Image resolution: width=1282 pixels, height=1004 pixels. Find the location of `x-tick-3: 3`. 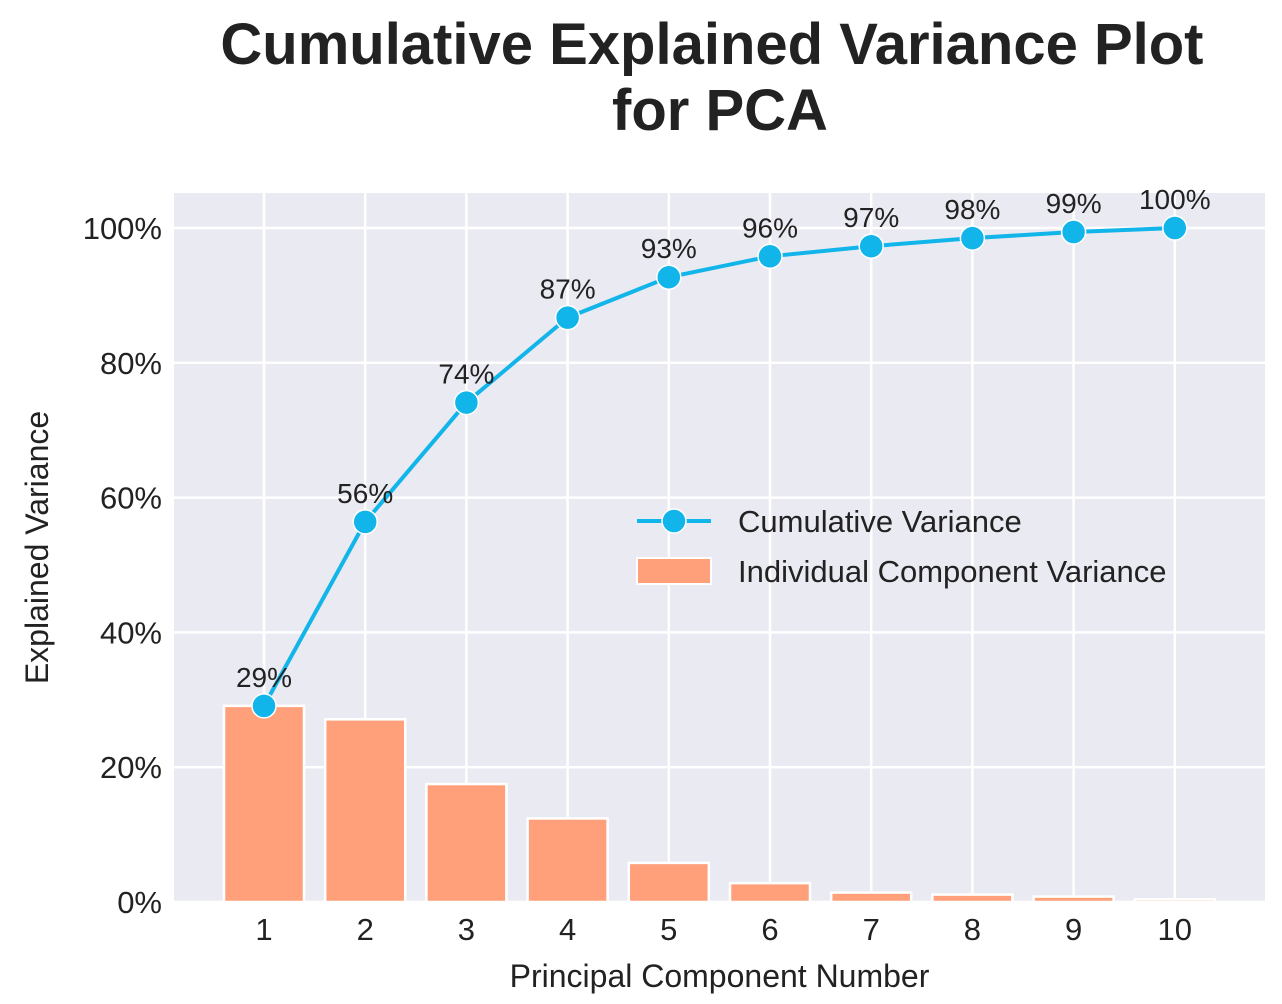

x-tick-3: 3 is located at coordinates (466, 929).